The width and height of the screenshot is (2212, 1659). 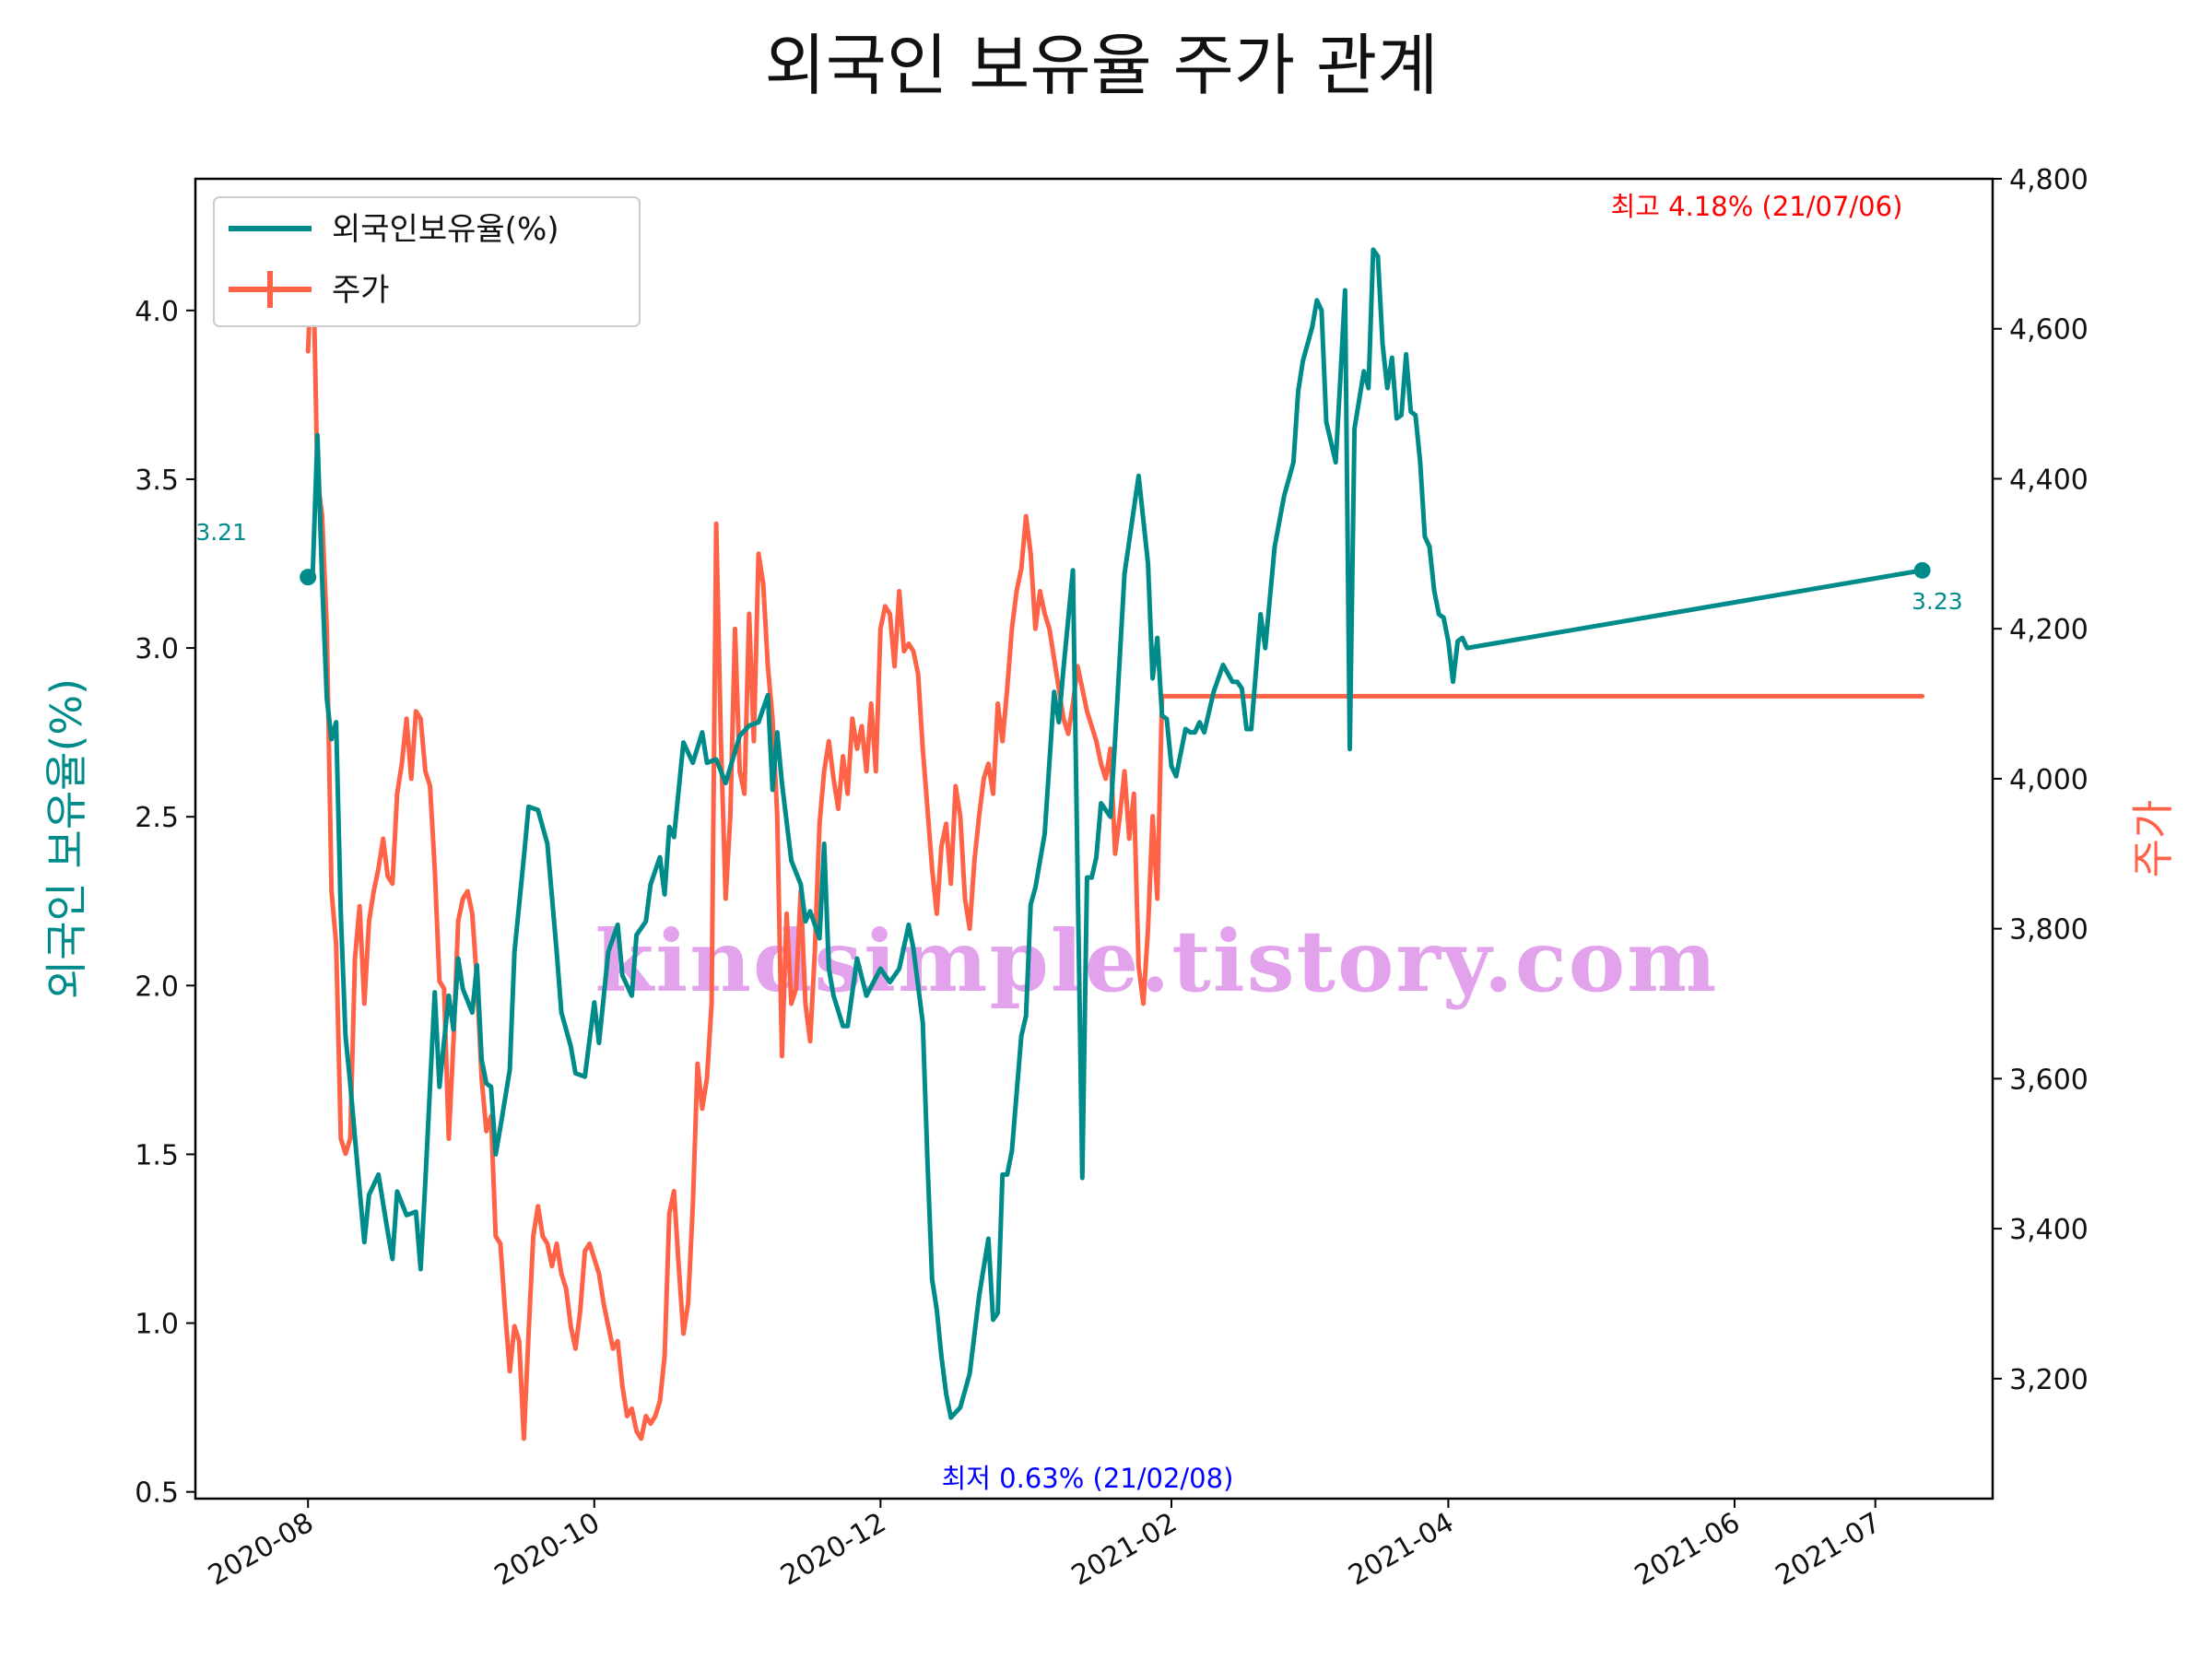 What do you see at coordinates (1937, 601) in the screenshot?
I see `end-value-label: 3.23` at bounding box center [1937, 601].